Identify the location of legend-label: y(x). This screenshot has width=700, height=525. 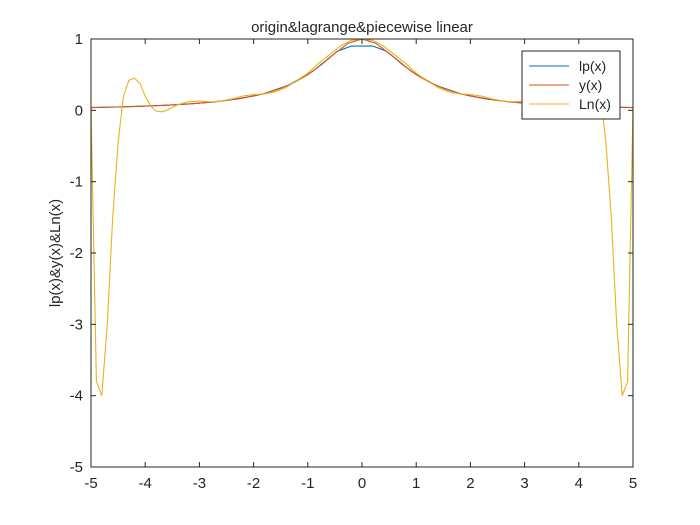
(590, 85).